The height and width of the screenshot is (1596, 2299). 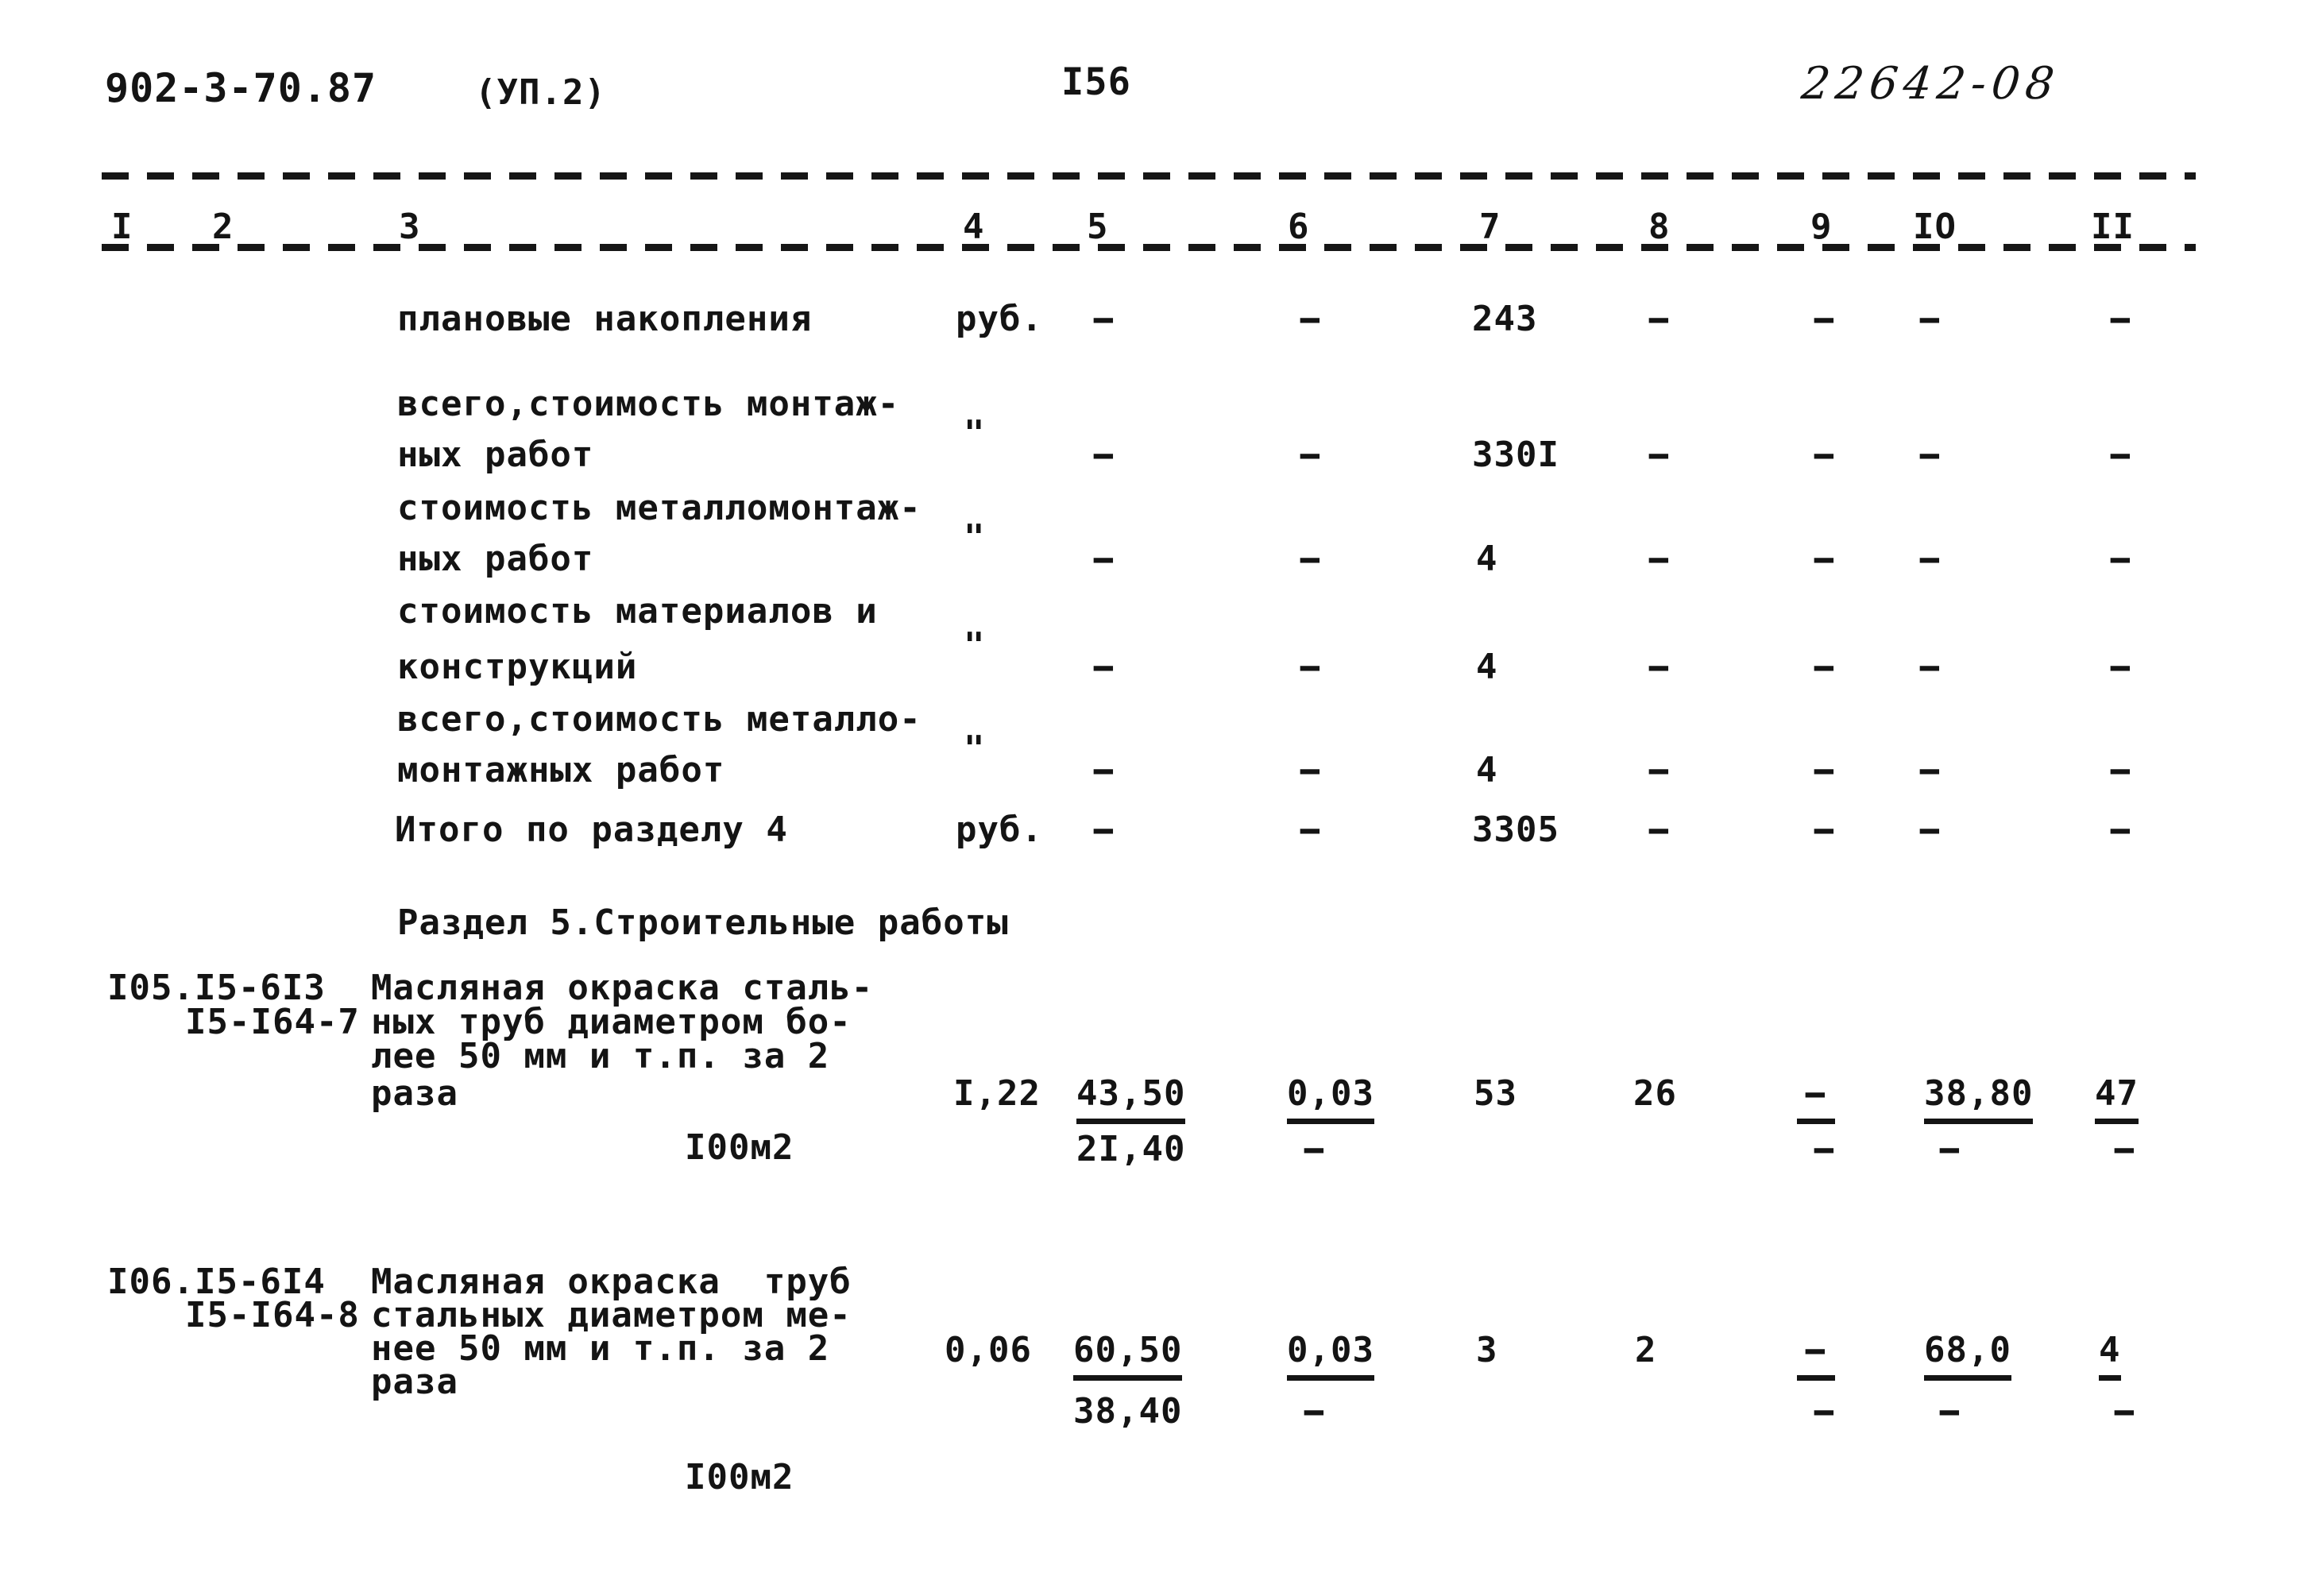 I want to click on item106-c9-top: -, so click(x=1816, y=1357).